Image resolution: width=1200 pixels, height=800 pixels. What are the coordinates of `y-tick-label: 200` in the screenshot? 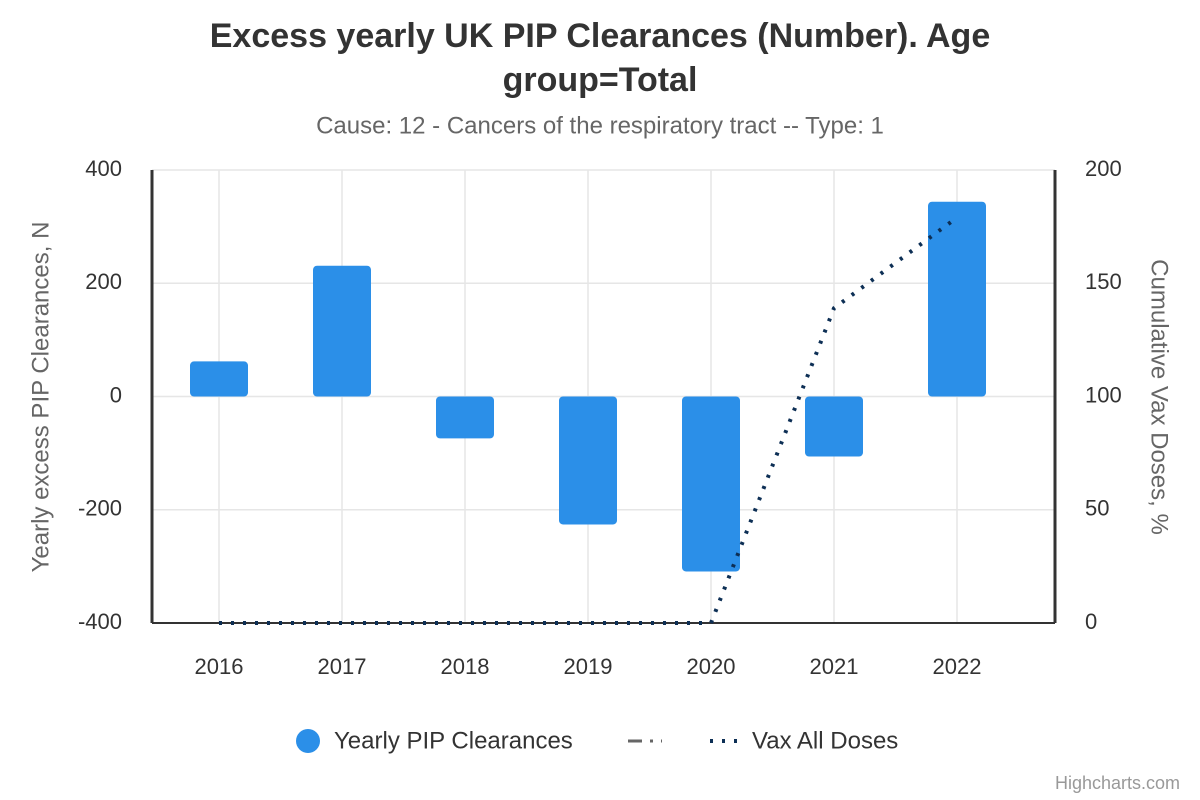 It's located at (103, 281).